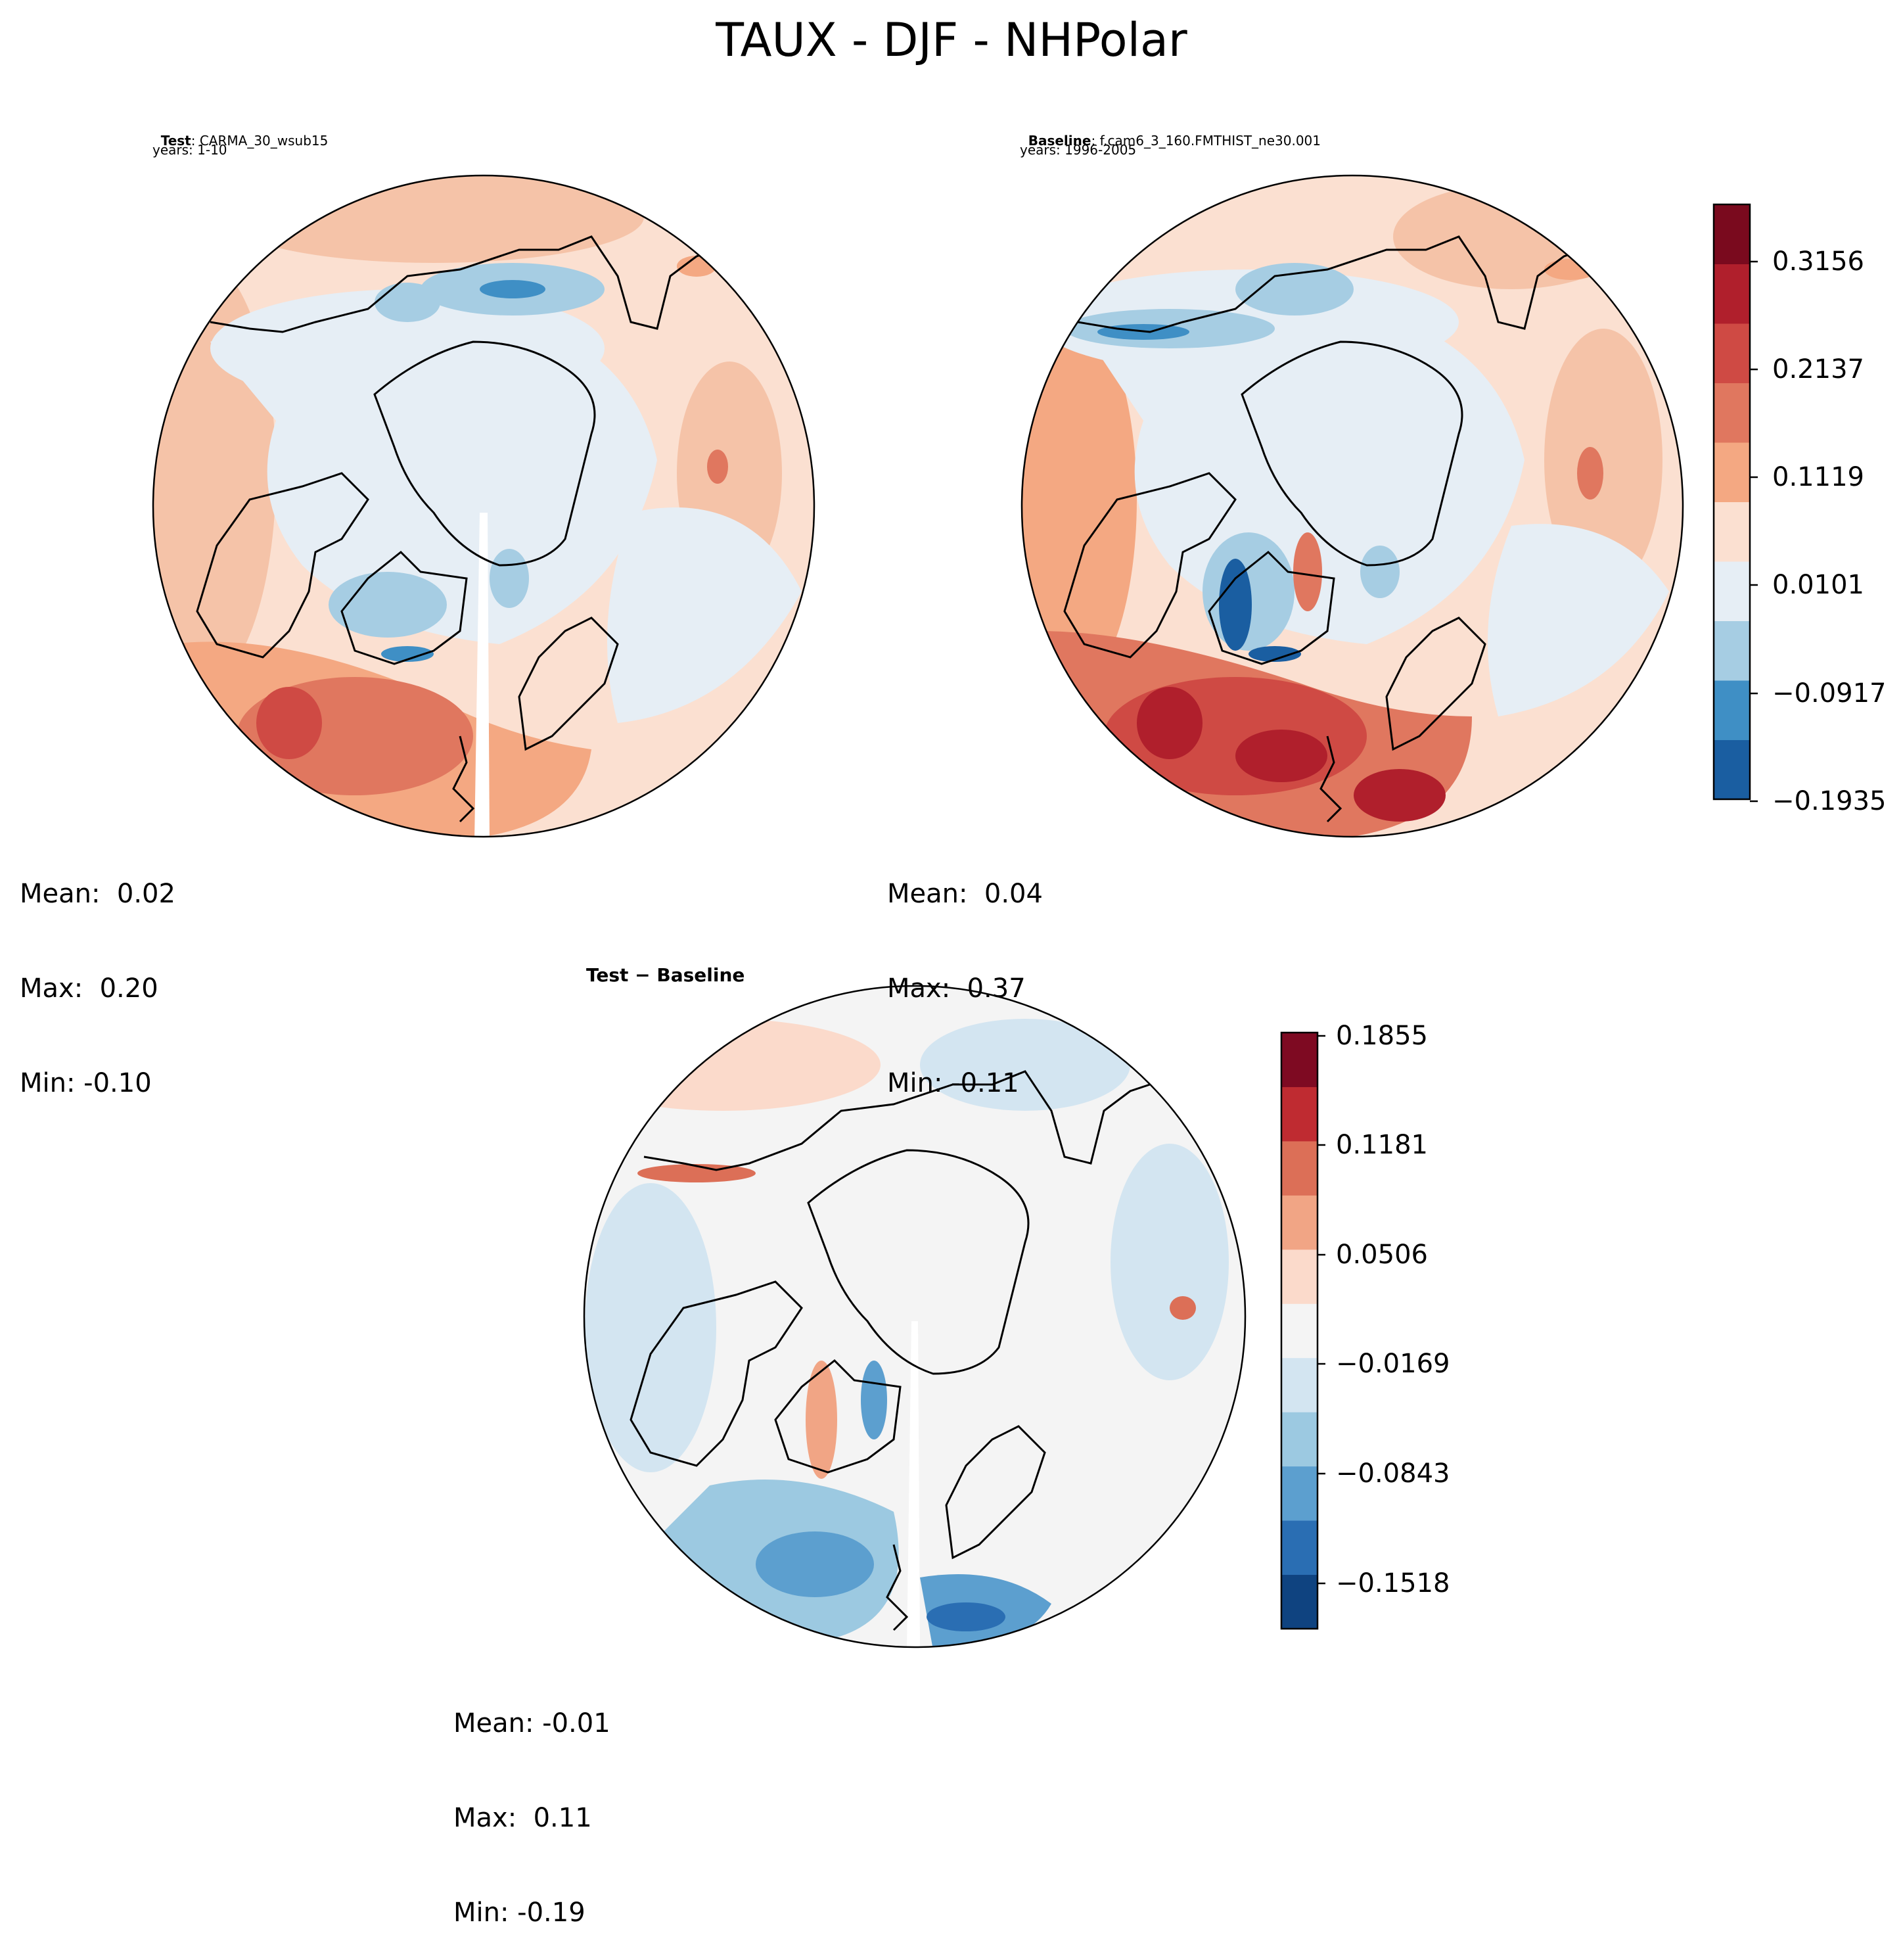  I want to click on baseline-coastline-uk, so click(1331, 779).